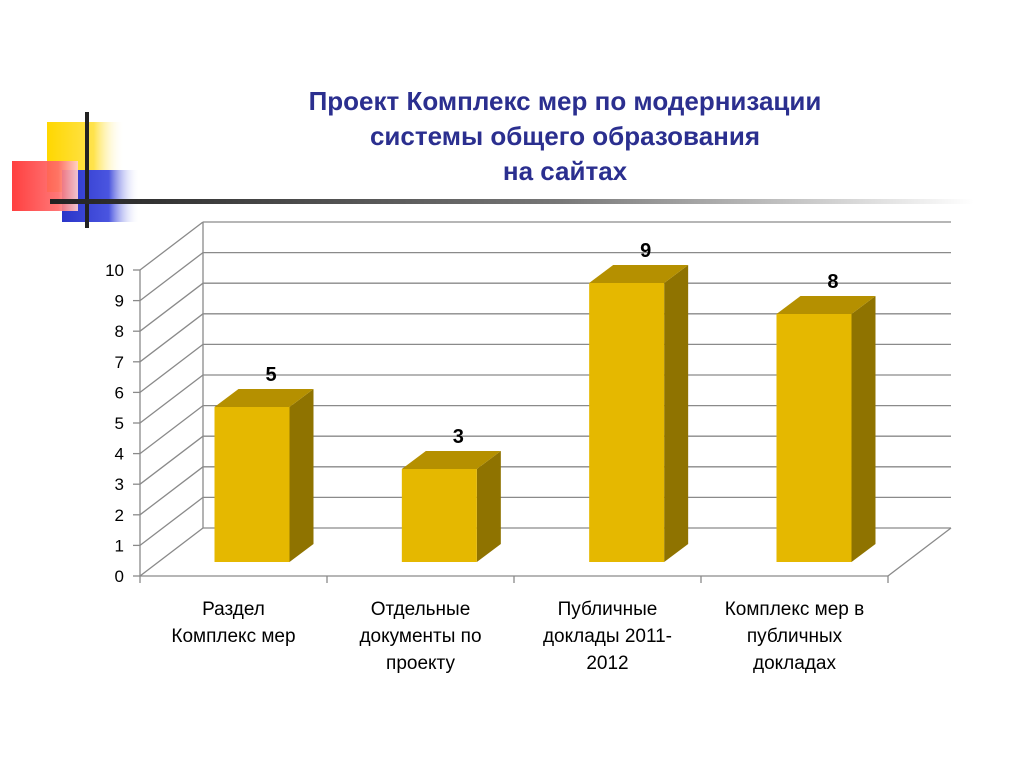 Image resolution: width=1024 pixels, height=768 pixels. I want to click on y-tick-label: 3, so click(119, 484).